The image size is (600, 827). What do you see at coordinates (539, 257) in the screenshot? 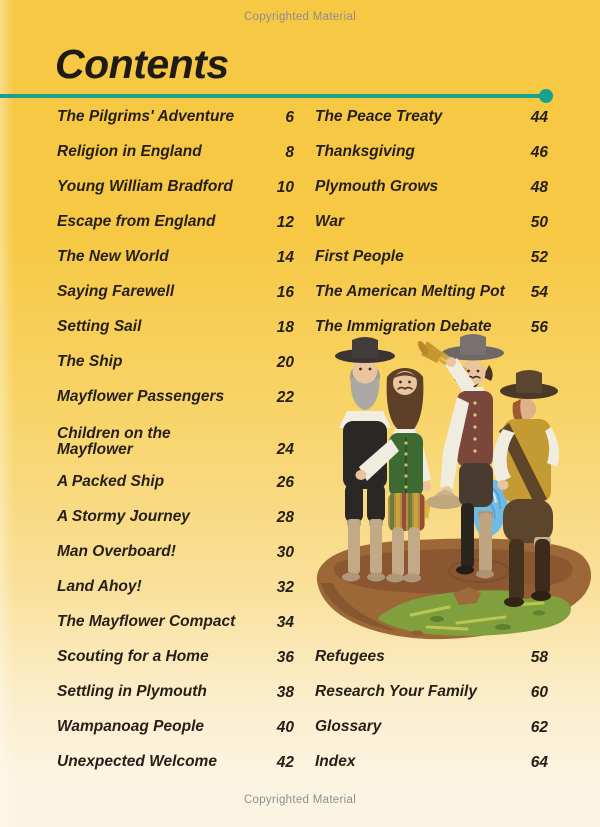
I see `toc-entry-page: 52` at bounding box center [539, 257].